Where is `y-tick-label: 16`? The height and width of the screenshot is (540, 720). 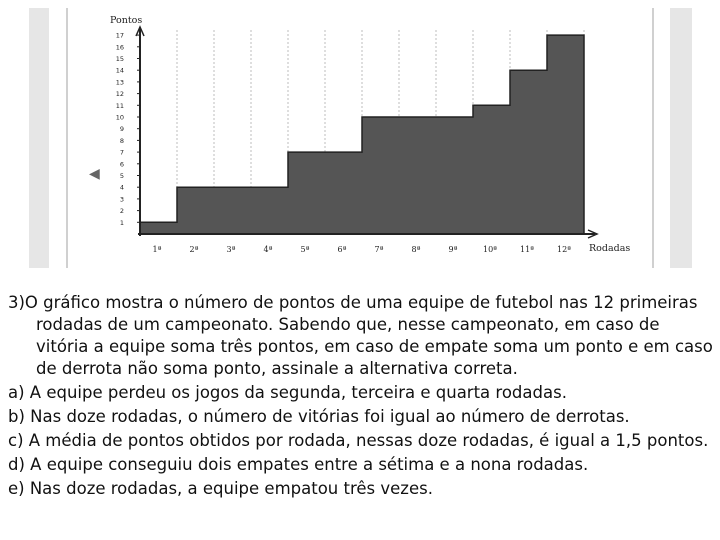
y-tick-label: 16 is located at coordinates (120, 47).